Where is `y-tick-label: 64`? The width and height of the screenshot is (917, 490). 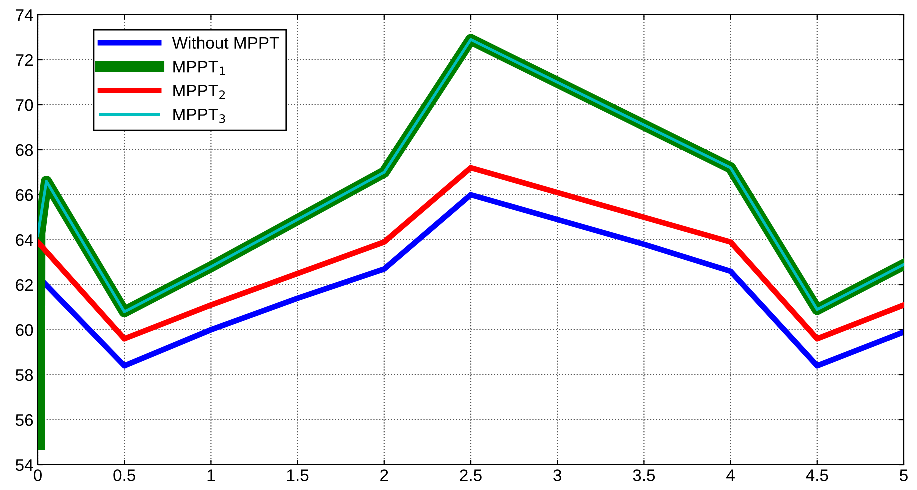 y-tick-label: 64 is located at coordinates (25, 240).